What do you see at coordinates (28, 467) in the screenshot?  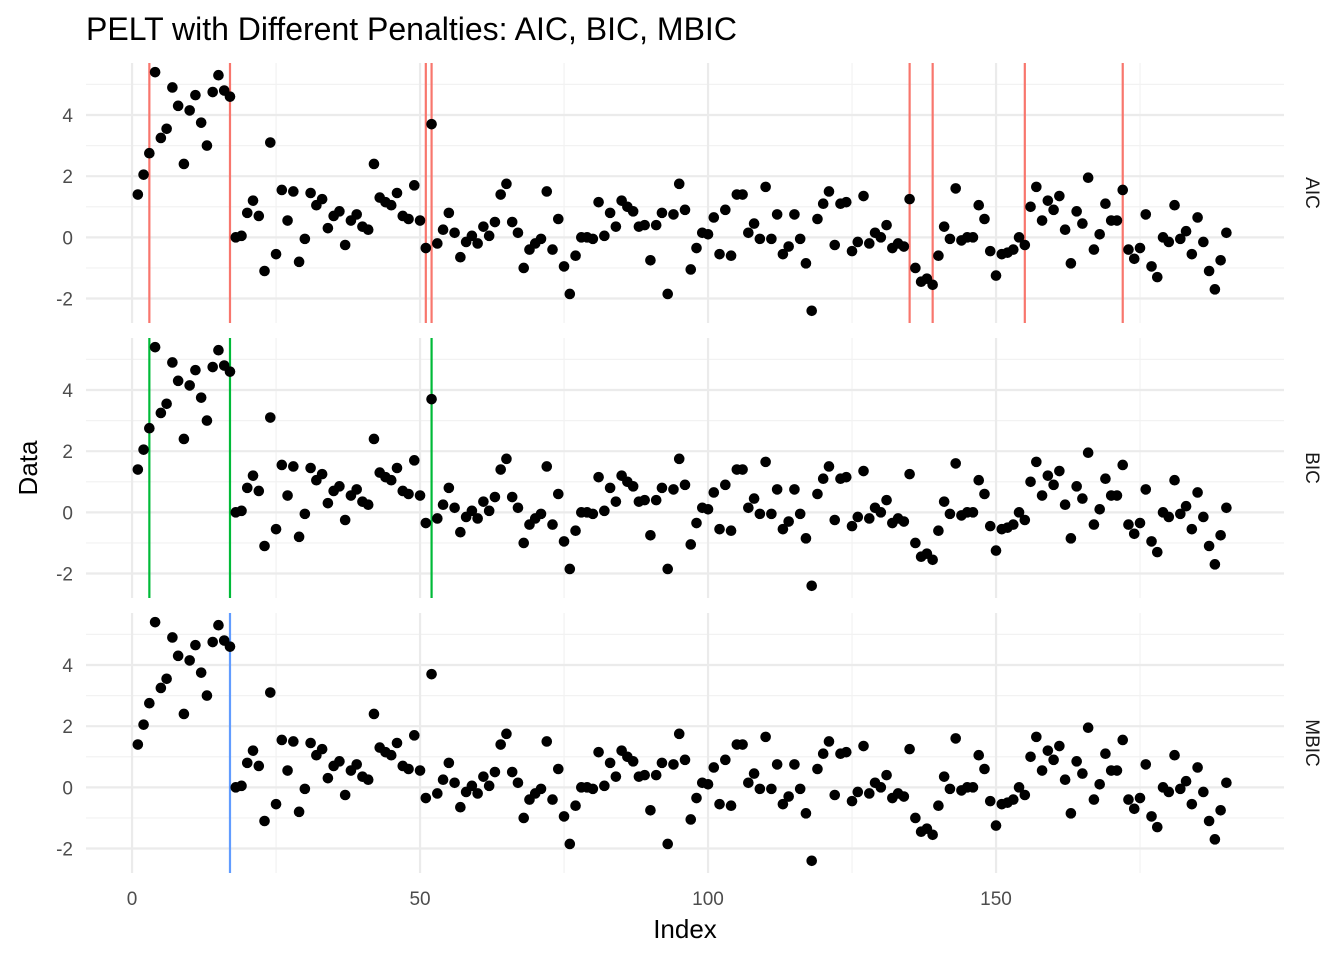 I see `y-axis-title: Data` at bounding box center [28, 467].